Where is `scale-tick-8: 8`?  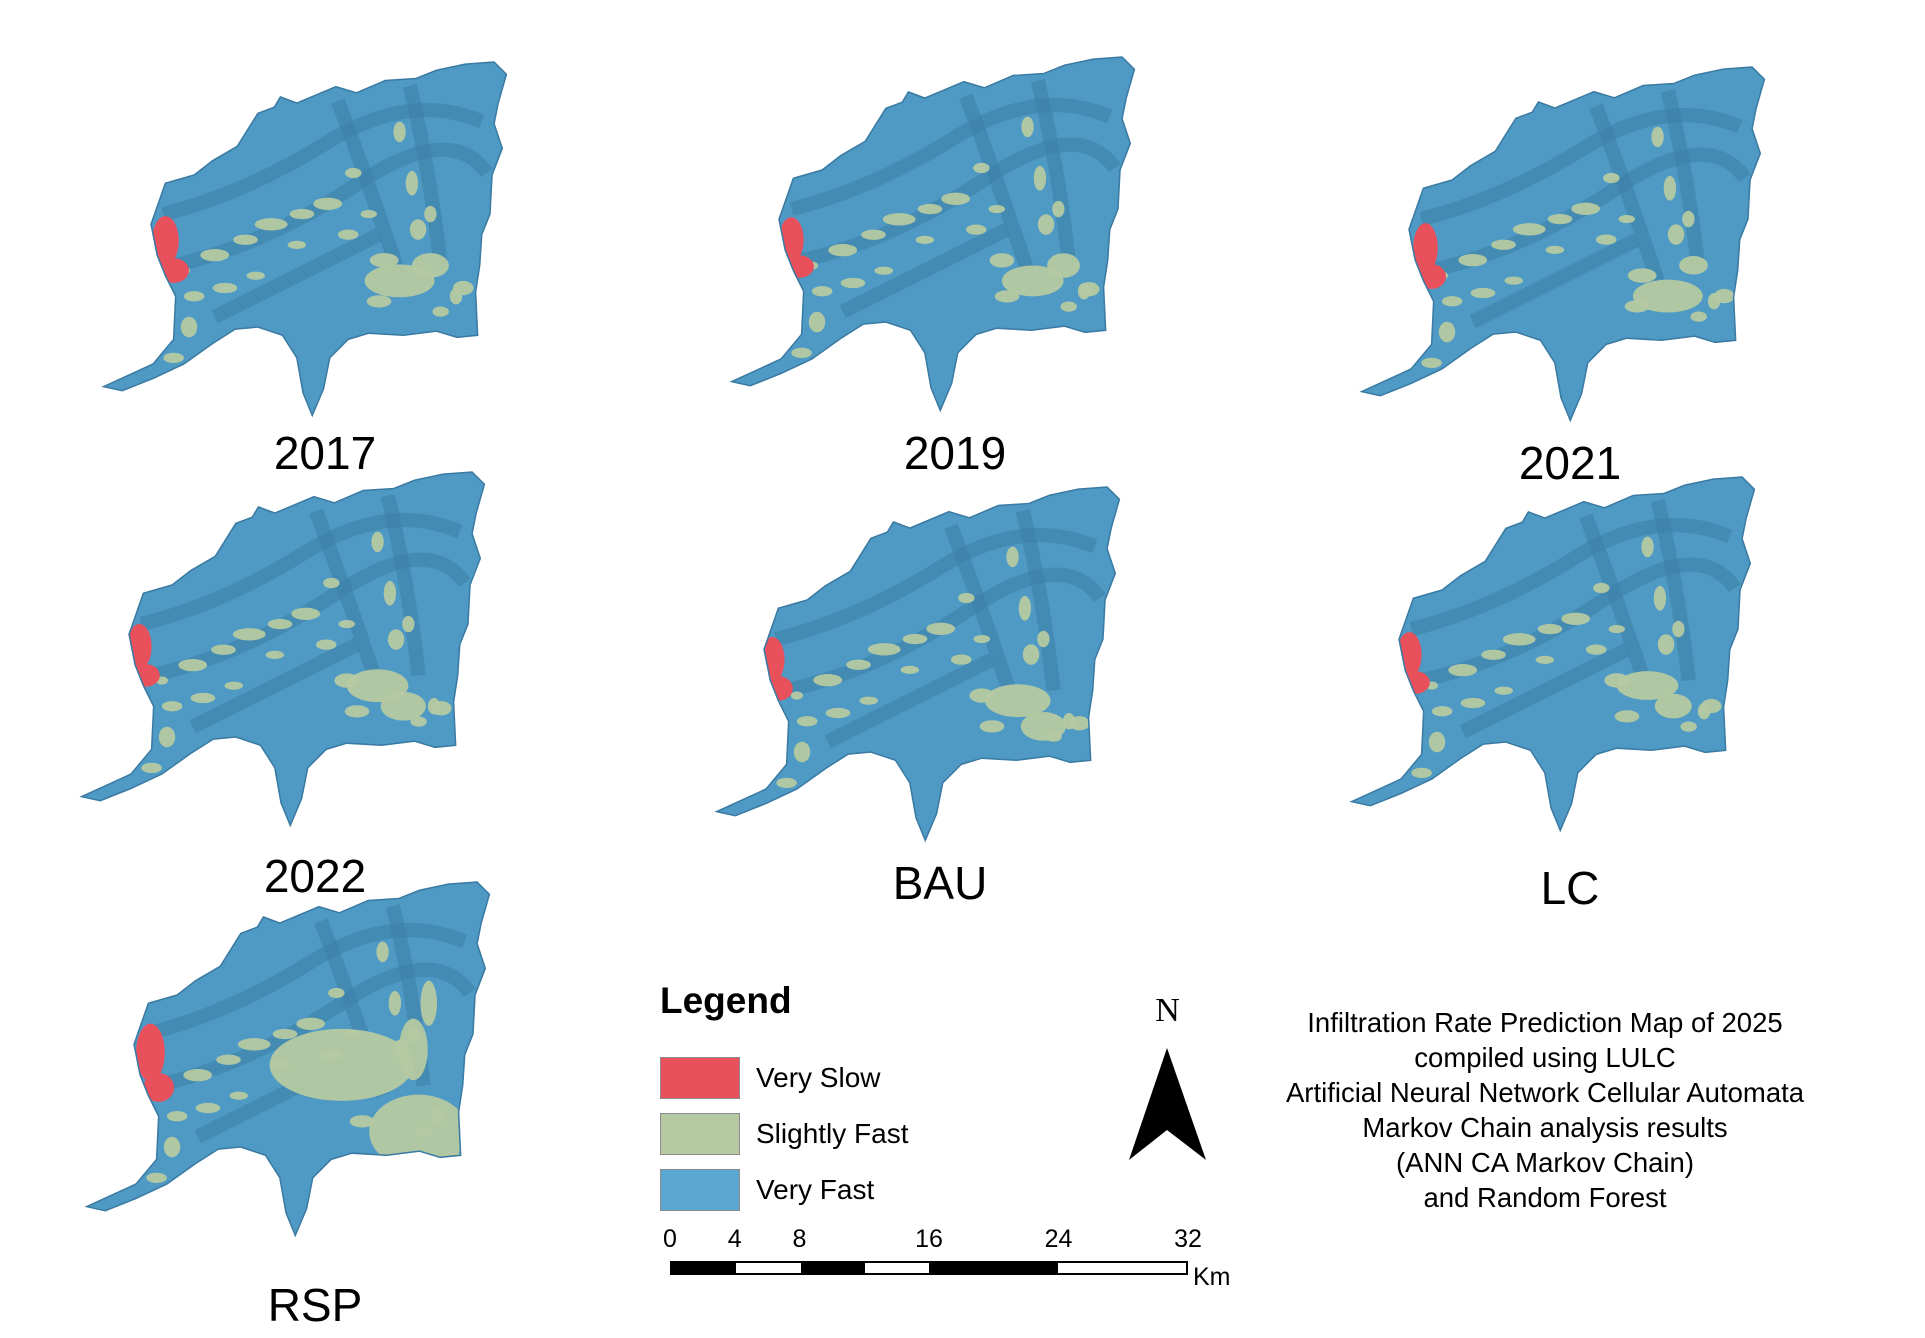
scale-tick-8: 8 is located at coordinates (799, 1239).